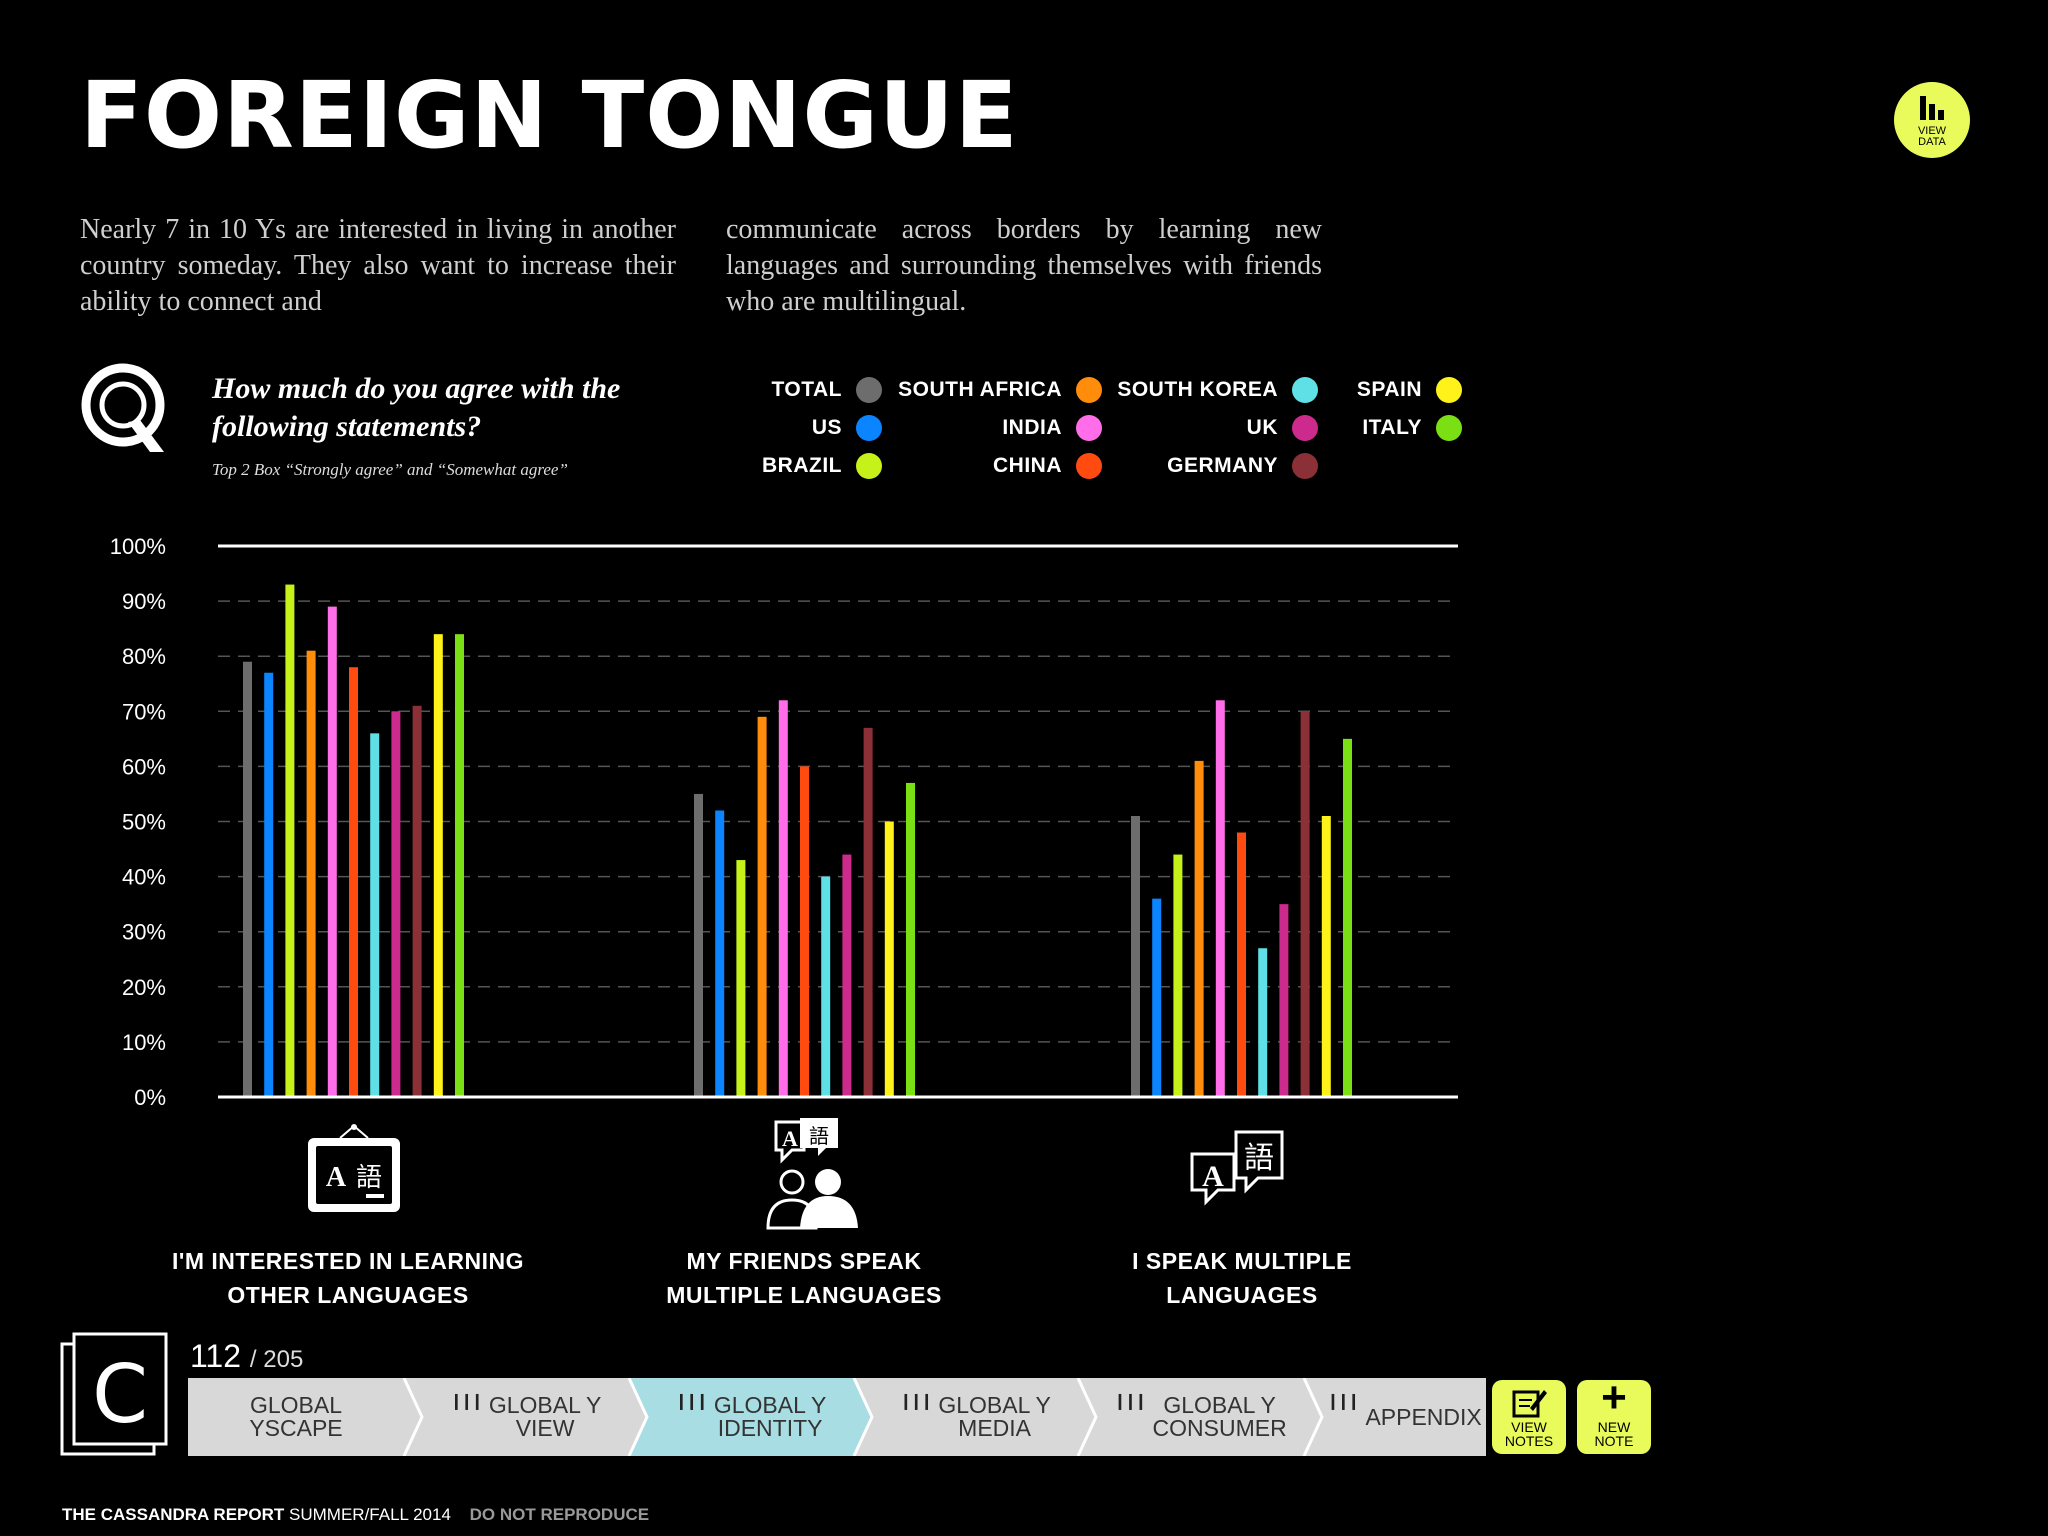  Describe the element at coordinates (144, 766) in the screenshot. I see `y-tick-label: 60%` at that location.